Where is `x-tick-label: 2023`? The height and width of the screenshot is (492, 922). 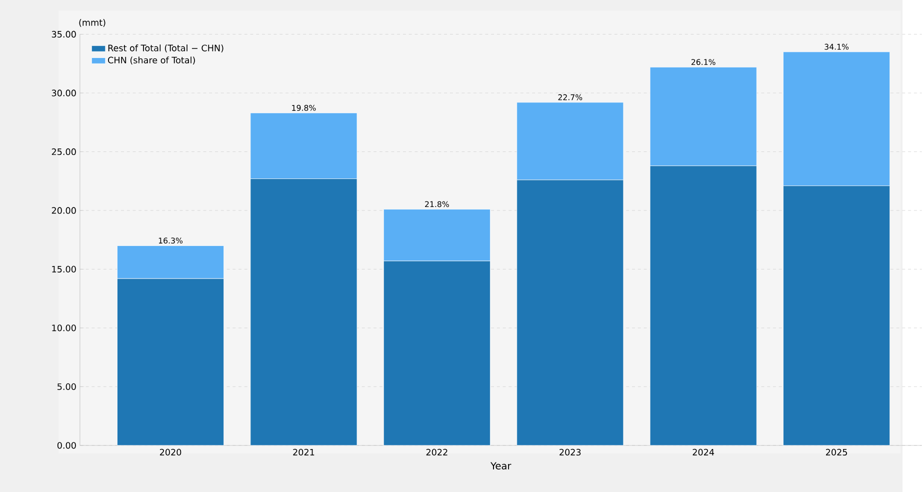 x-tick-label: 2023 is located at coordinates (570, 452).